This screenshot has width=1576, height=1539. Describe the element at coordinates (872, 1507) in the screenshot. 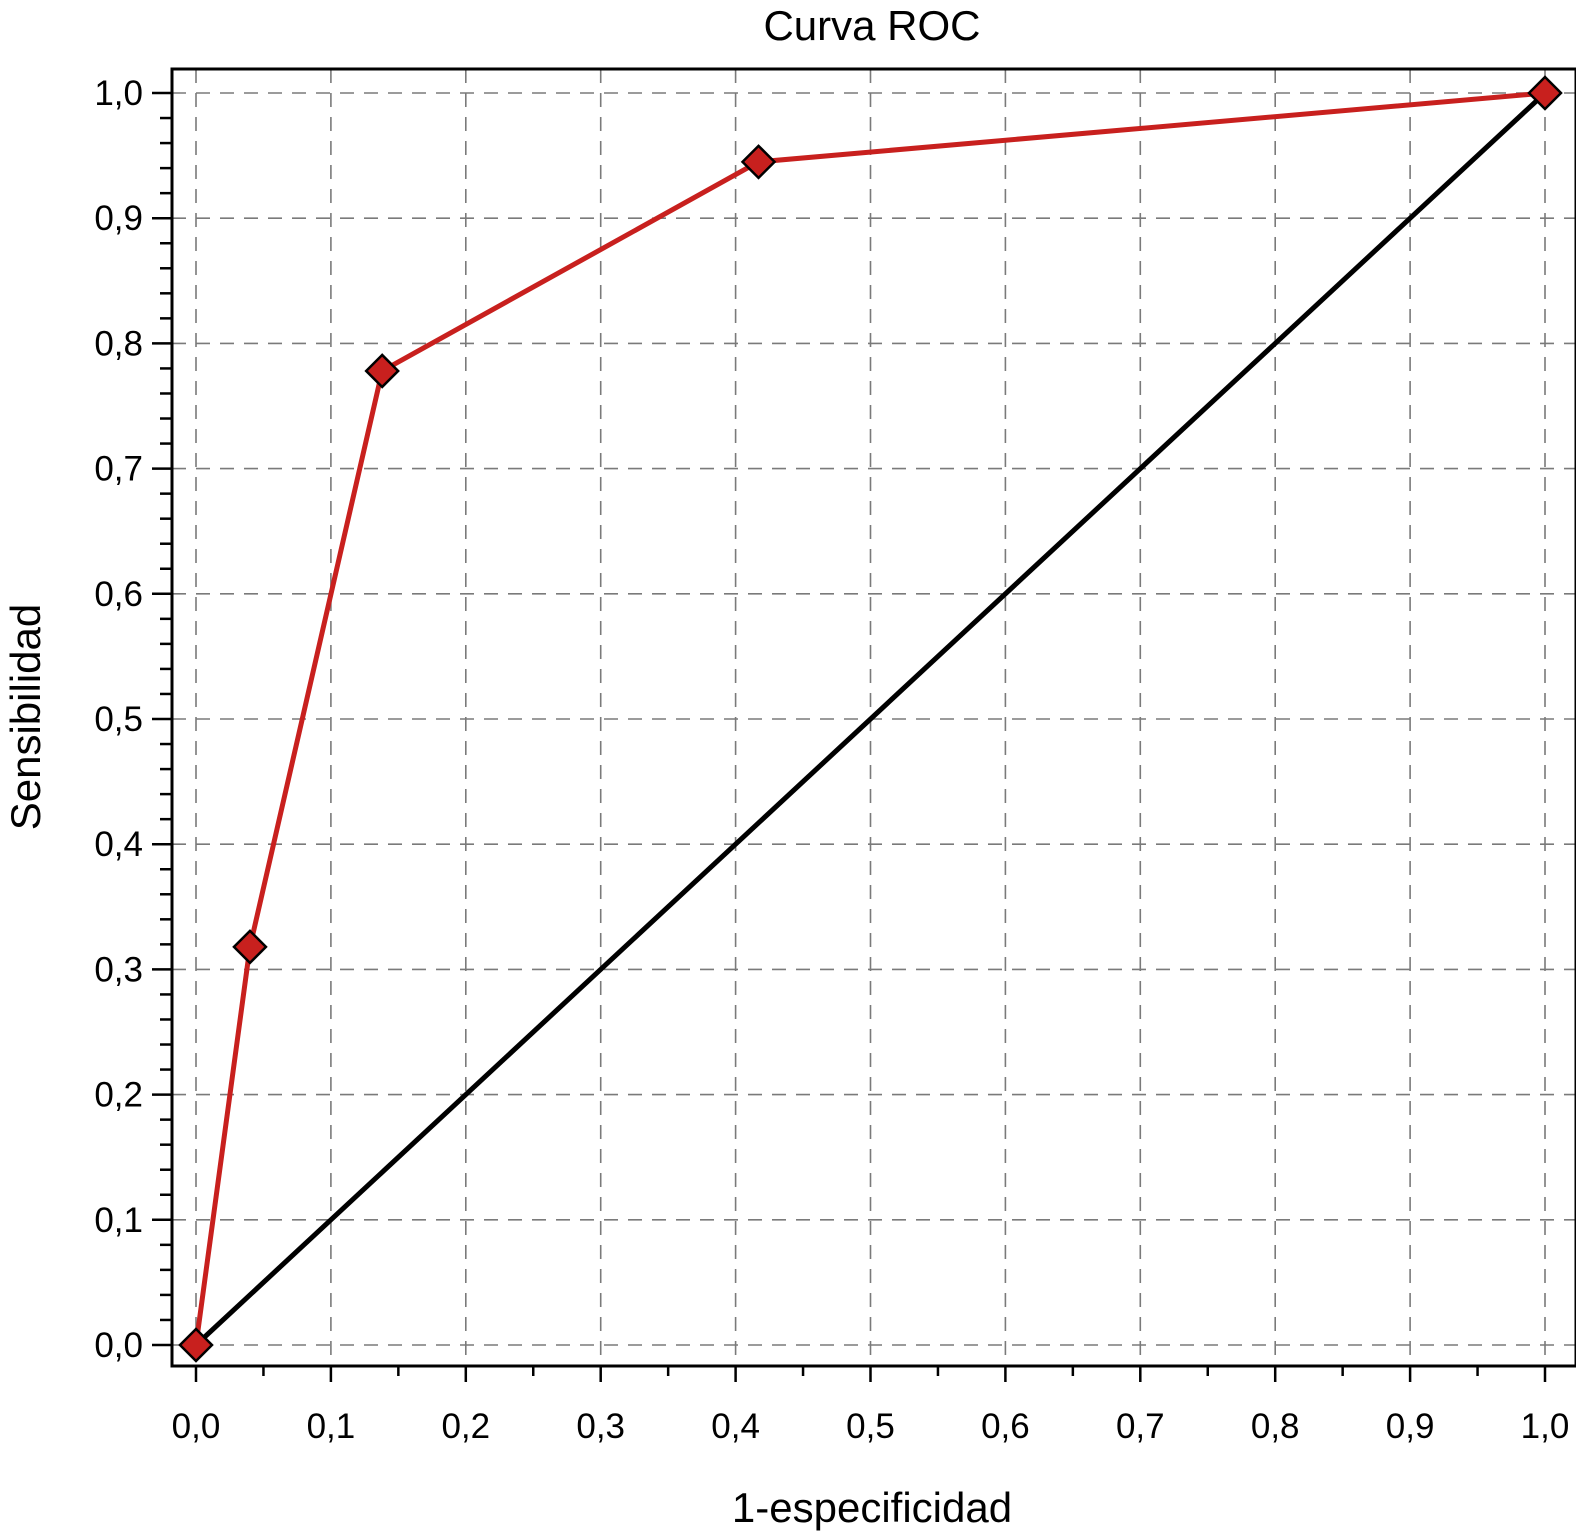

I see `x-axis-title: 1-especificidad` at that location.